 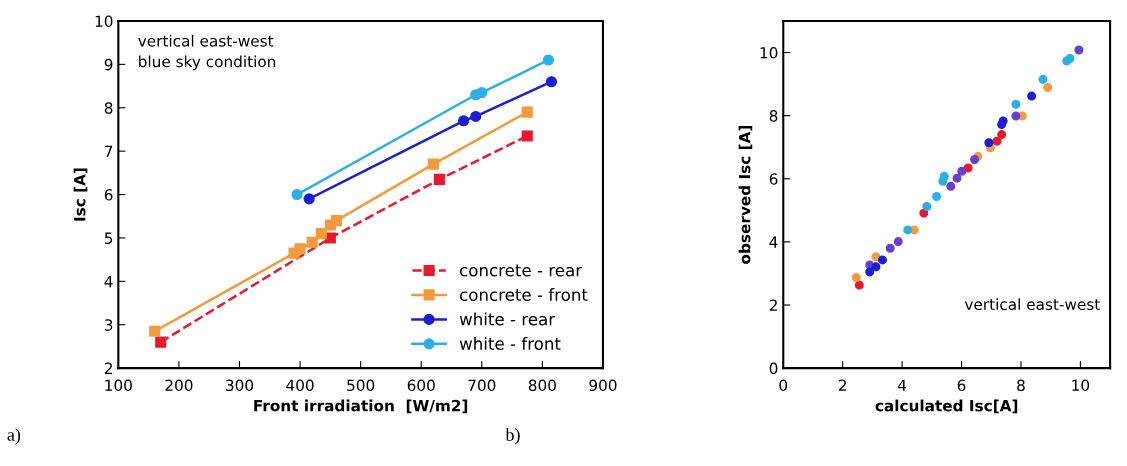 I want to click on x-tick-label: 400, so click(x=300, y=385).